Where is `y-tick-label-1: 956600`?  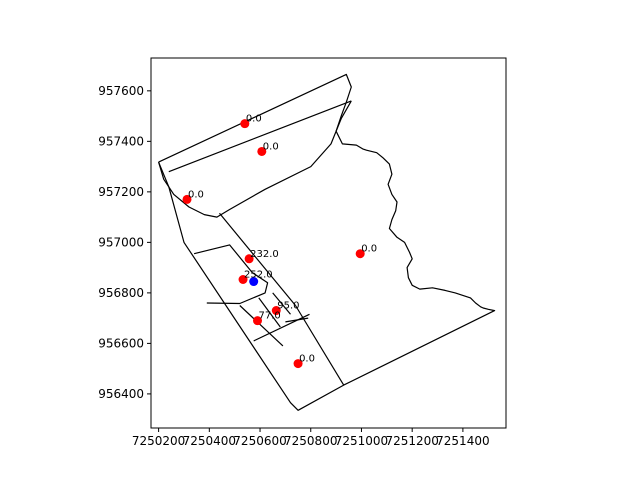
y-tick-label-1: 956600 is located at coordinates (121, 343).